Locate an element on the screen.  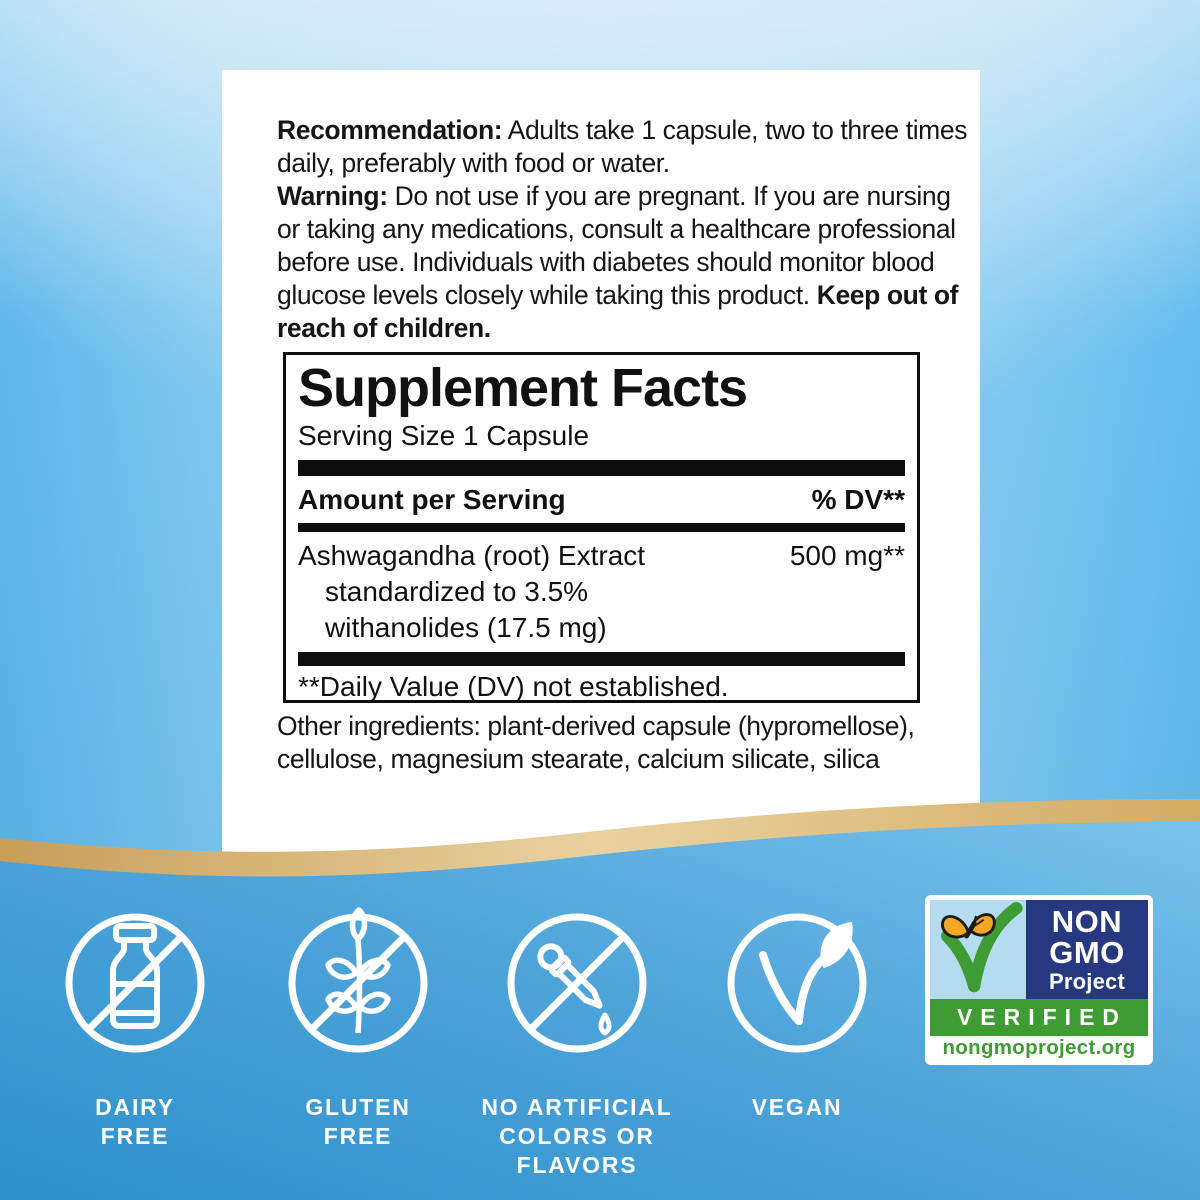
butterfly-checkmark-icon is located at coordinates (982, 947).